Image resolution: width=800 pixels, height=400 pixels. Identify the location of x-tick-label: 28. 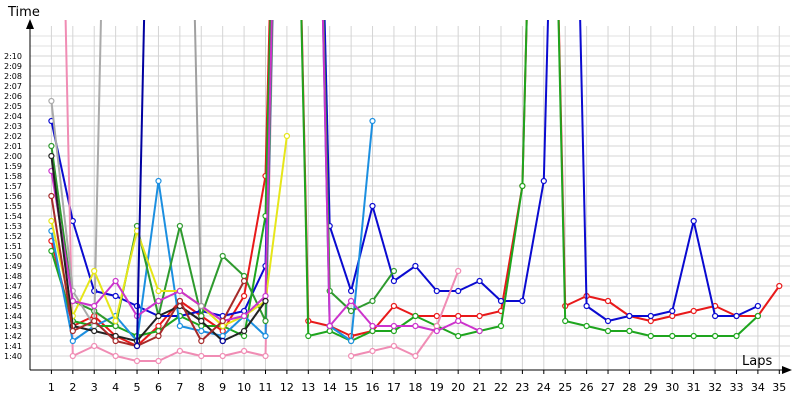
(629, 387).